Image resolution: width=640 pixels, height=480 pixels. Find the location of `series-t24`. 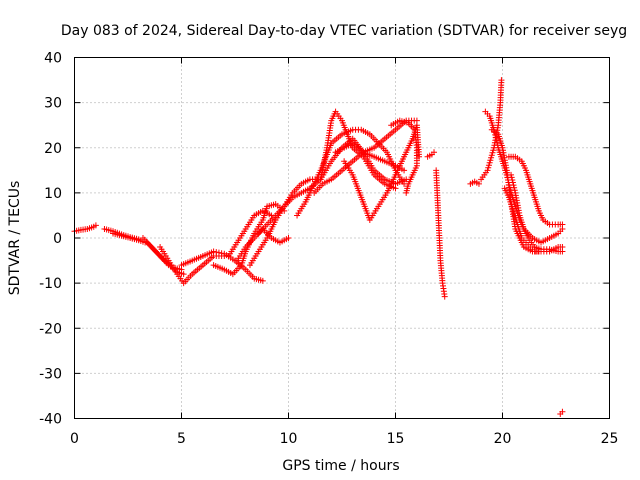

series-t24 is located at coordinates (535, 190).